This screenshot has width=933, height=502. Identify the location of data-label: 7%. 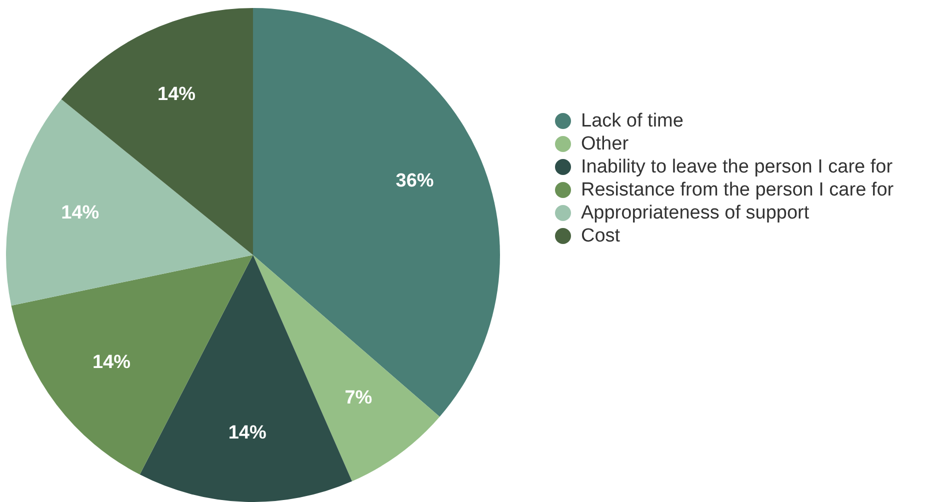
(358, 398).